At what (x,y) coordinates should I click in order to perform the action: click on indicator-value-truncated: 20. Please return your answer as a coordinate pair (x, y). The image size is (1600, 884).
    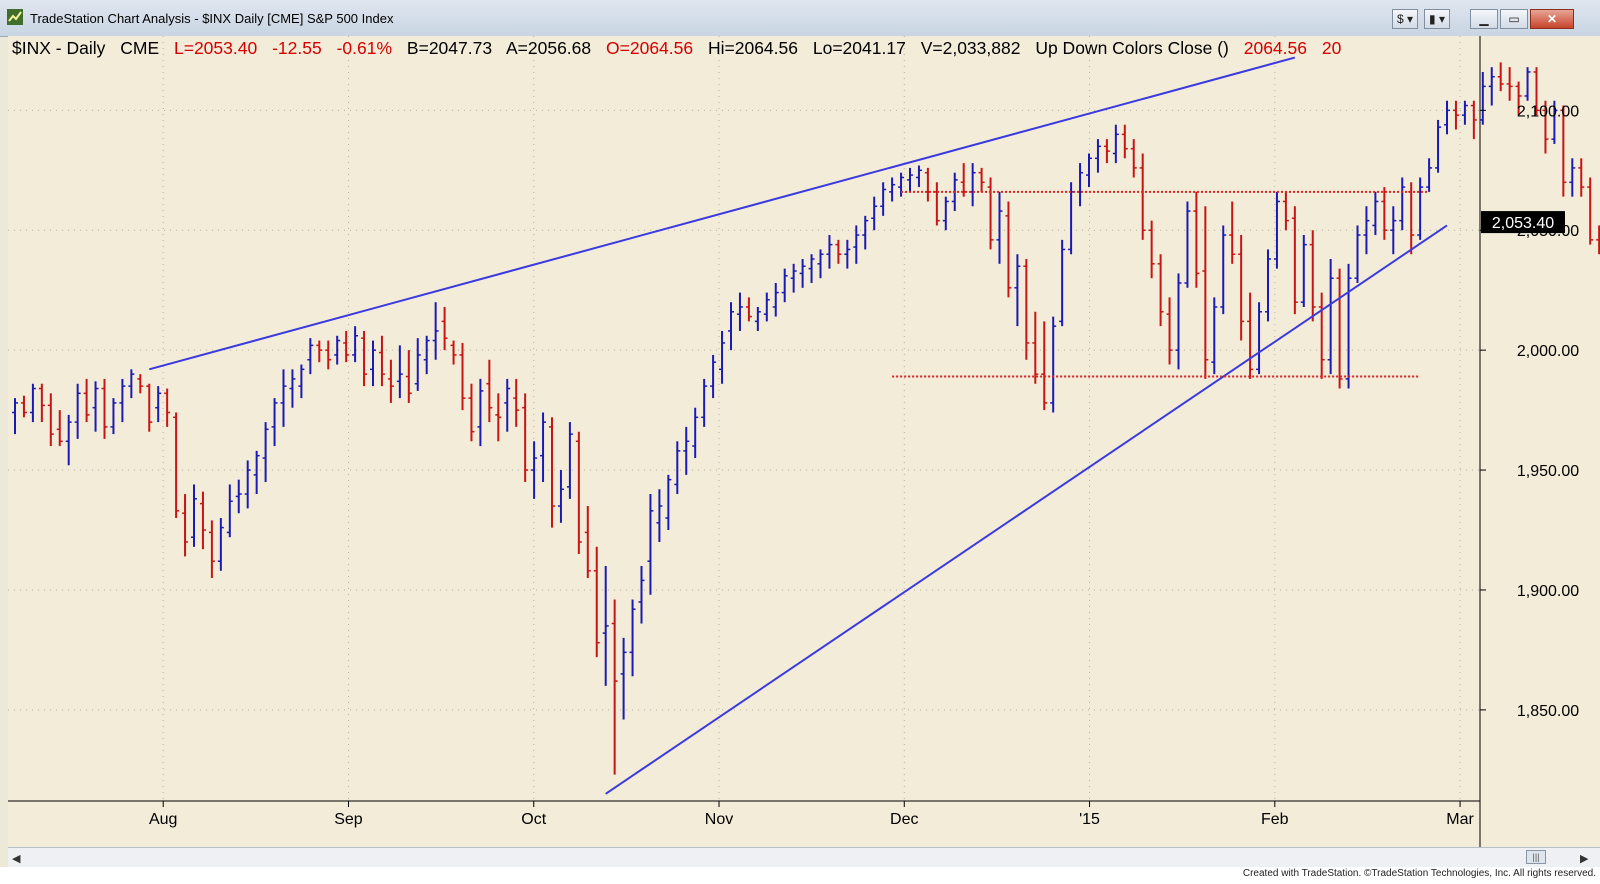
    Looking at the image, I should click on (1331, 48).